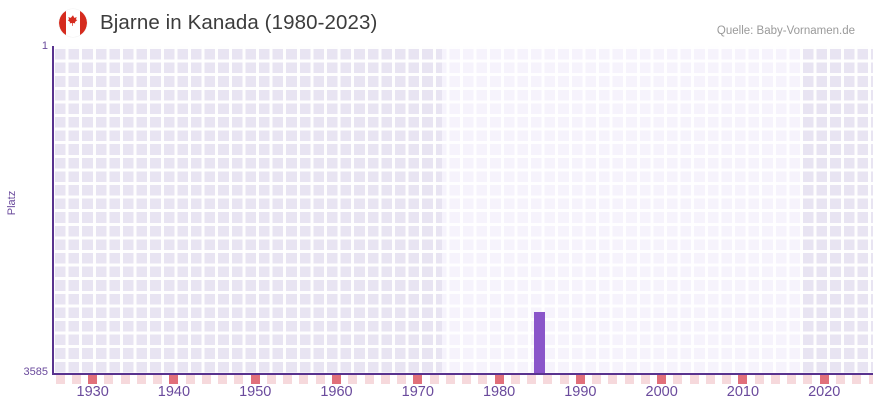 The width and height of the screenshot is (873, 412). I want to click on x-axis-label-2000: 2000, so click(661, 392).